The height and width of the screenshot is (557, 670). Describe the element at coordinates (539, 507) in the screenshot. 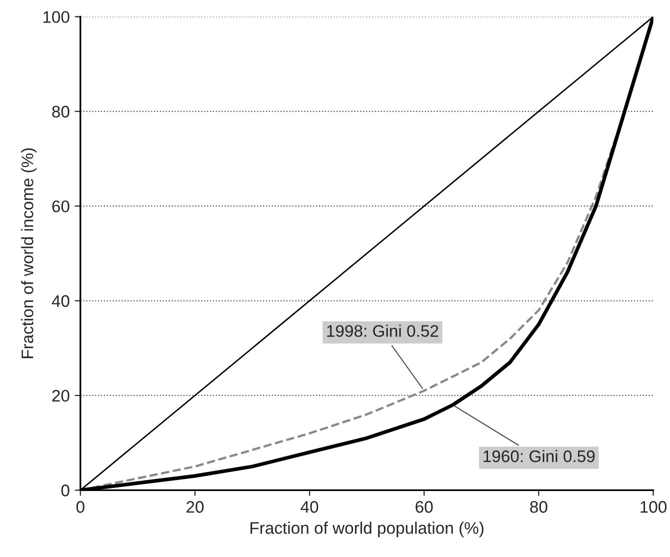

I see `x-tick-label: 80` at that location.